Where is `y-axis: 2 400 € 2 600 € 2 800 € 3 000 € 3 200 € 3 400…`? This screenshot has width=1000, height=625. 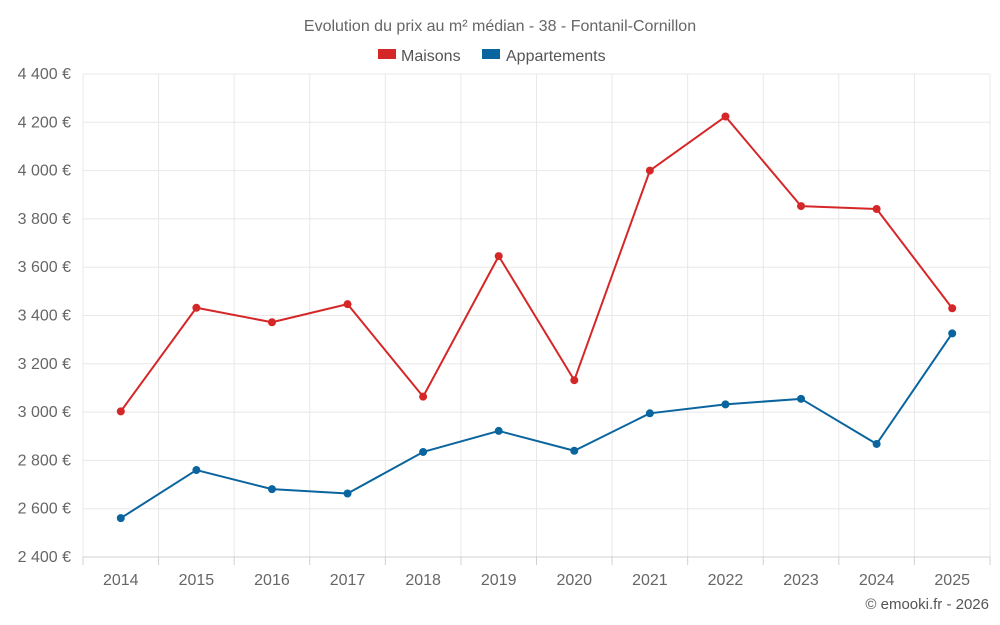 y-axis: 2 400 € 2 600 € 2 800 € 3 000 € 3 200 € 3 400… is located at coordinates (44, 316).